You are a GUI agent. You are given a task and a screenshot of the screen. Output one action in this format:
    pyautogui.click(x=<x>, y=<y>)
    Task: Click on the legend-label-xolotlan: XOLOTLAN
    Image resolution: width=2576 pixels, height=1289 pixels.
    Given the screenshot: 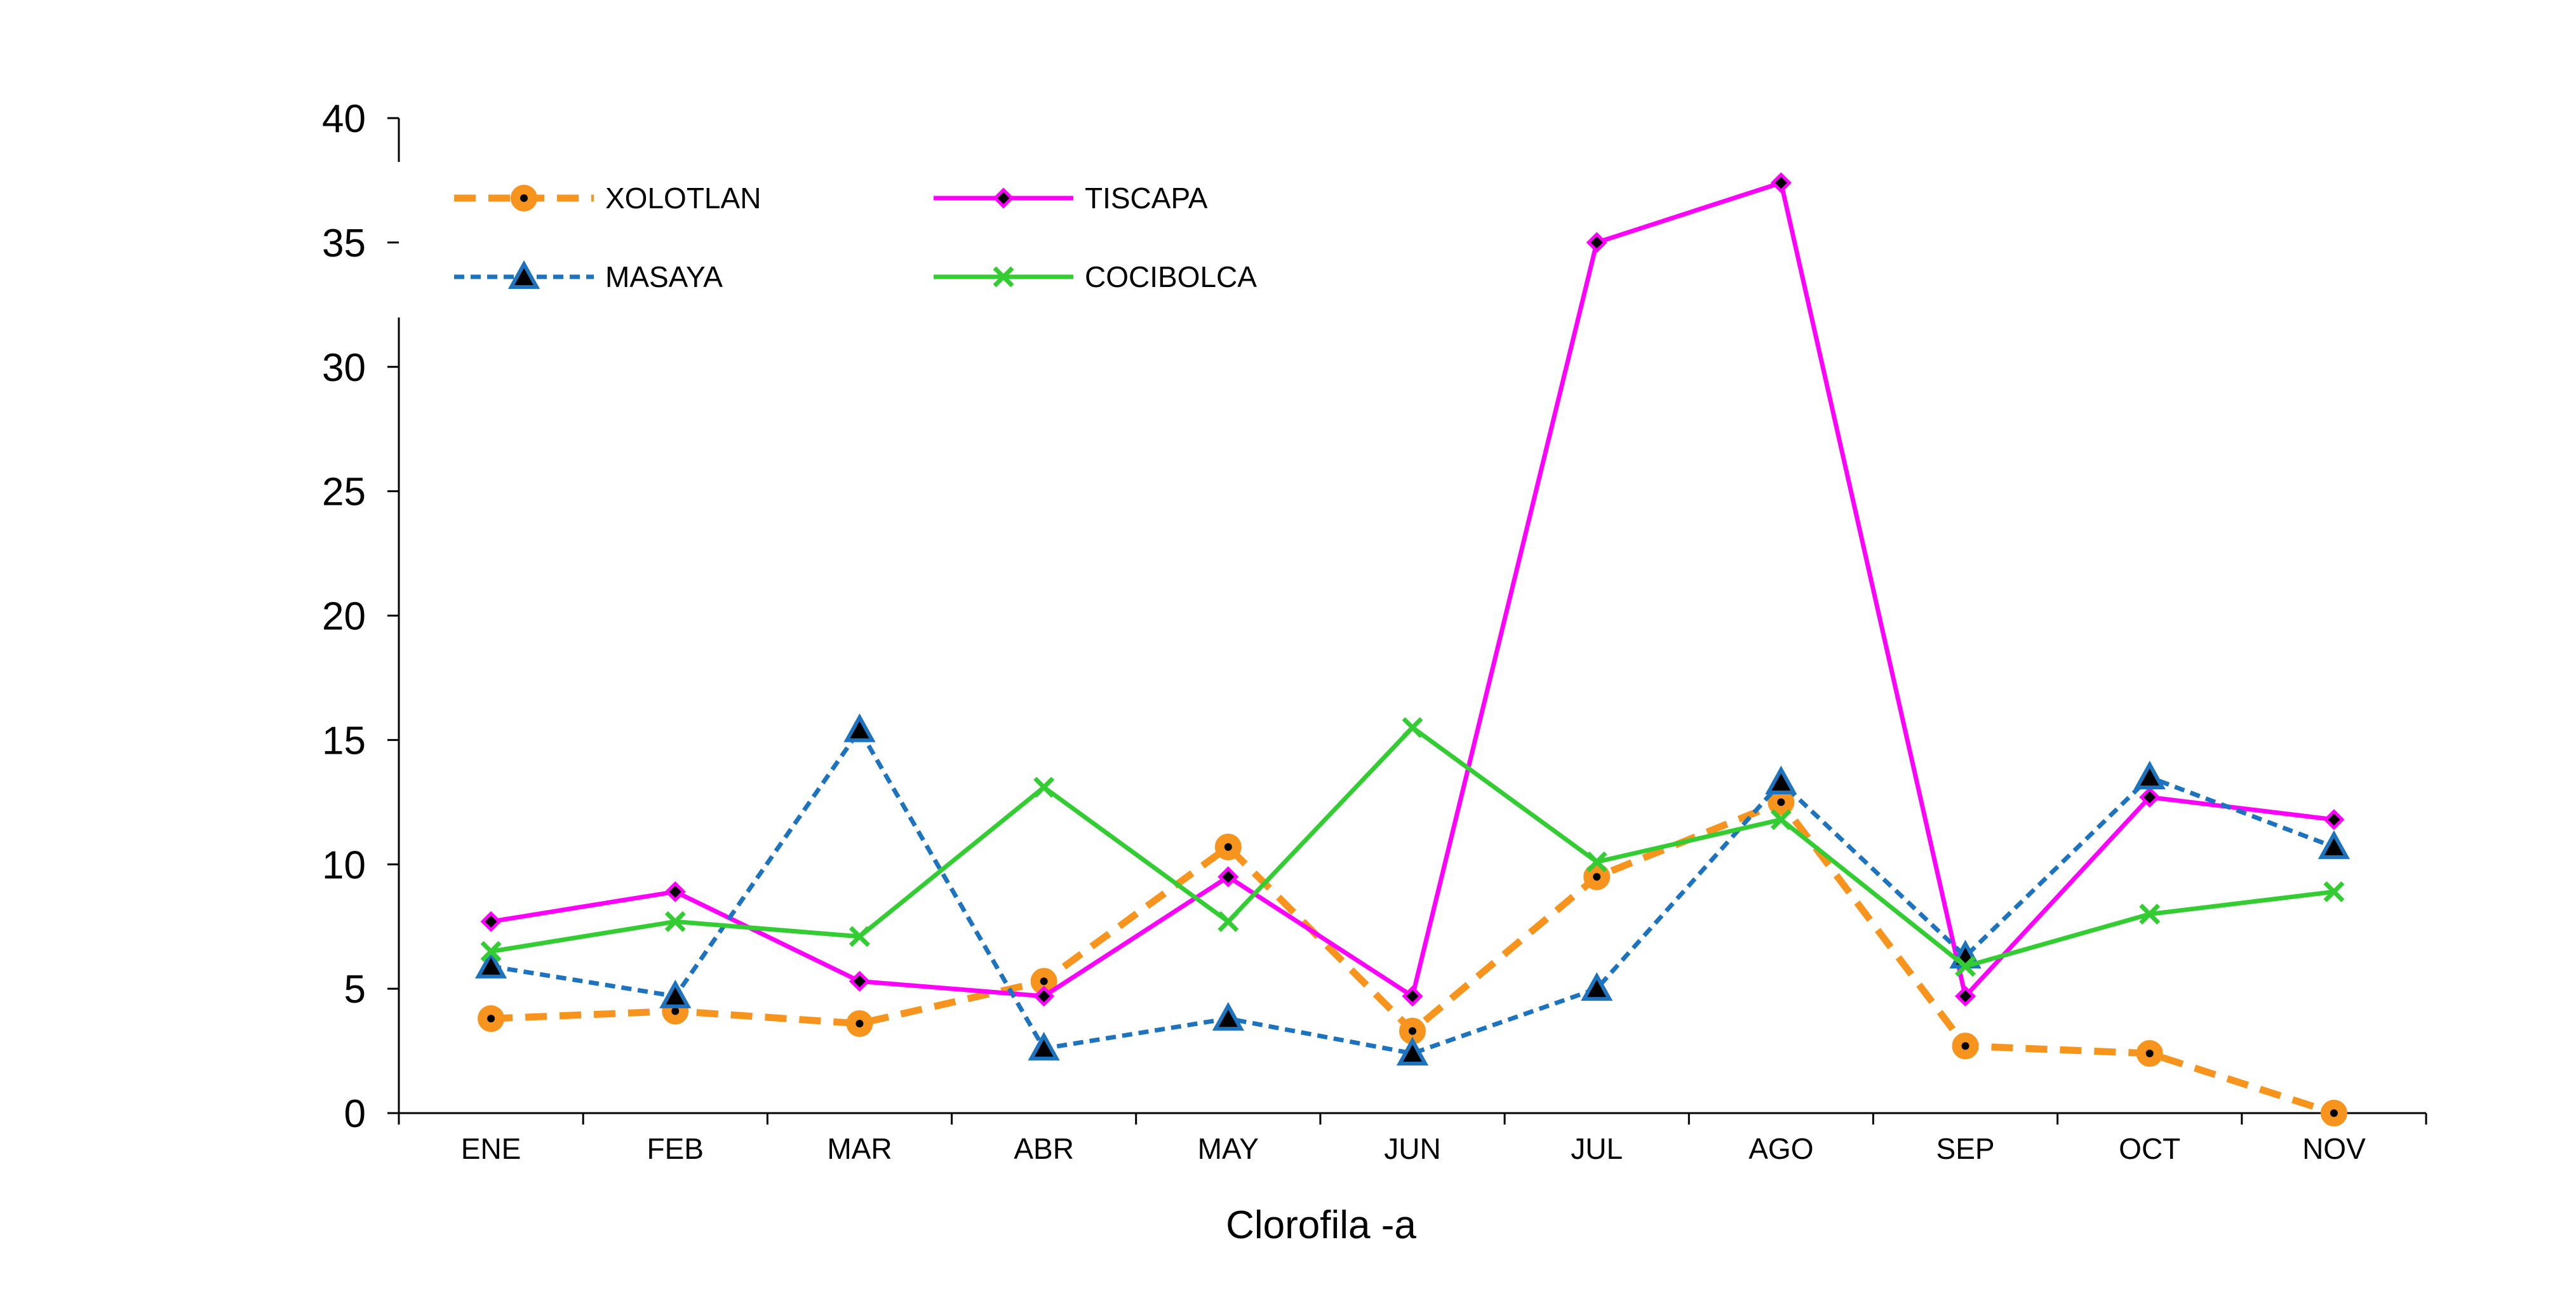 What is the action you would take?
    pyautogui.click(x=683, y=198)
    